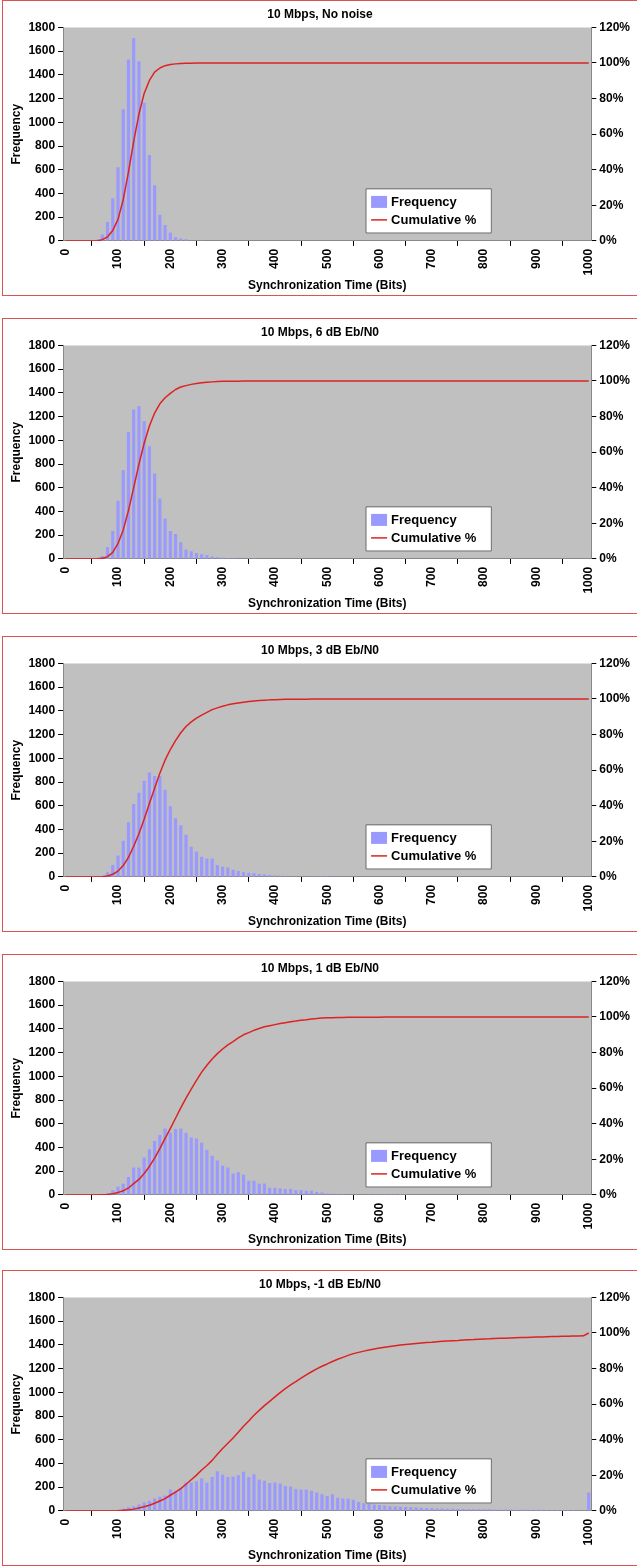 The width and height of the screenshot is (637, 1568). I want to click on x-tick-label: 700, so click(431, 258).